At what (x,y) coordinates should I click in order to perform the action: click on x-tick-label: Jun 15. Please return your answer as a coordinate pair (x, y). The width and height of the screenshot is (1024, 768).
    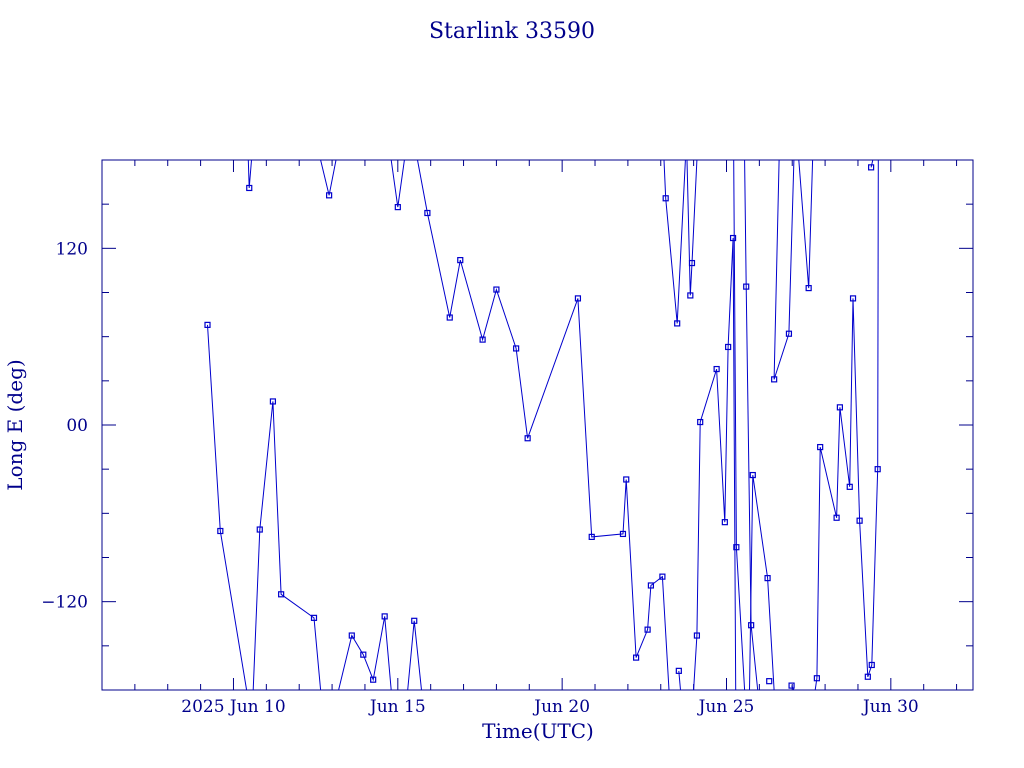
    Looking at the image, I should click on (397, 707).